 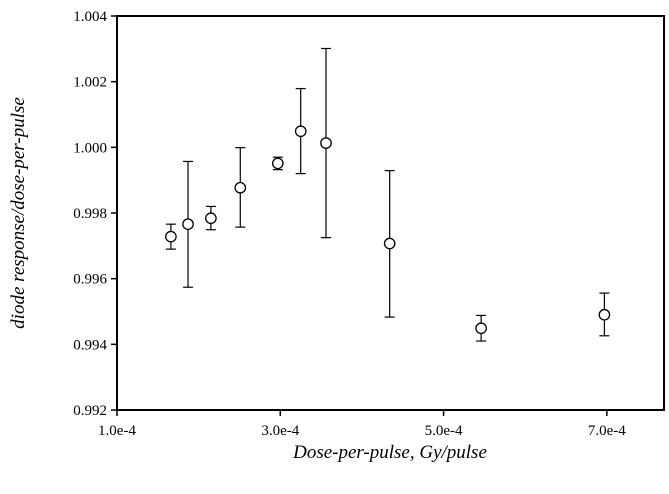 What do you see at coordinates (117, 431) in the screenshot?
I see `x-tick-label: 1.0e-4` at bounding box center [117, 431].